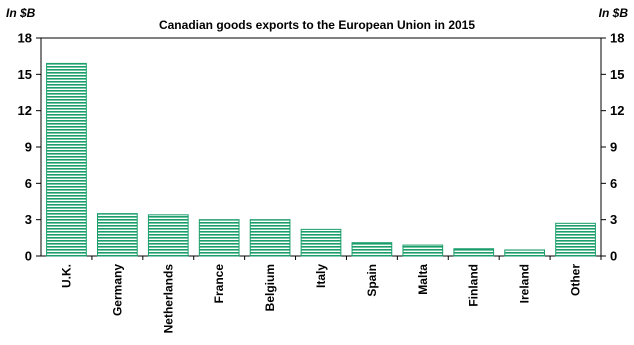 This screenshot has width=634, height=345. What do you see at coordinates (372, 280) in the screenshot?
I see `category-label: Spain` at bounding box center [372, 280].